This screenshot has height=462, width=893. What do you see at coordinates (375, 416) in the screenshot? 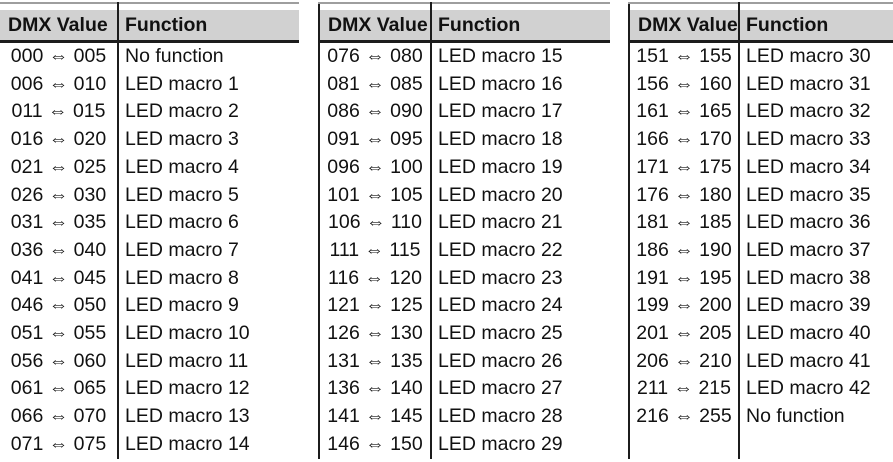
I see `dmx-value-cell: 141 ⇔ 145` at bounding box center [375, 416].